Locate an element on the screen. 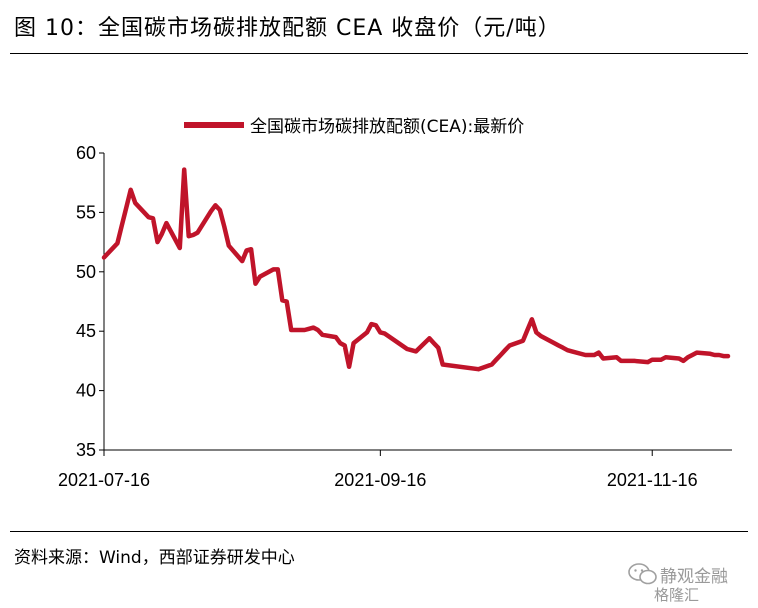 This screenshot has height=608, width=758. x-tick-label: 2021-09-16 is located at coordinates (380, 480).